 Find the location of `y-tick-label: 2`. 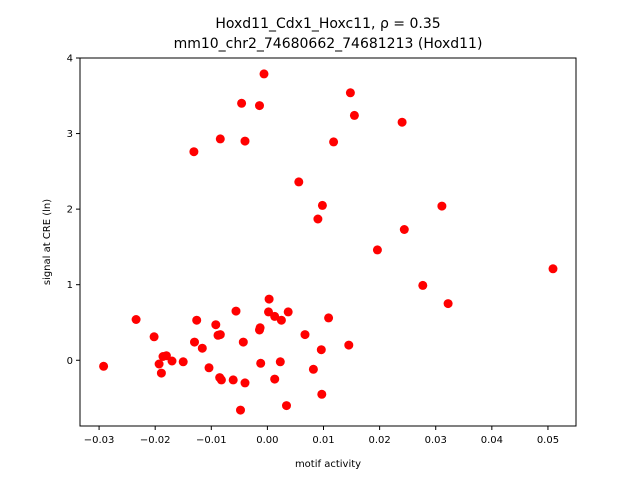

y-tick-label: 2 is located at coordinates (70, 210).